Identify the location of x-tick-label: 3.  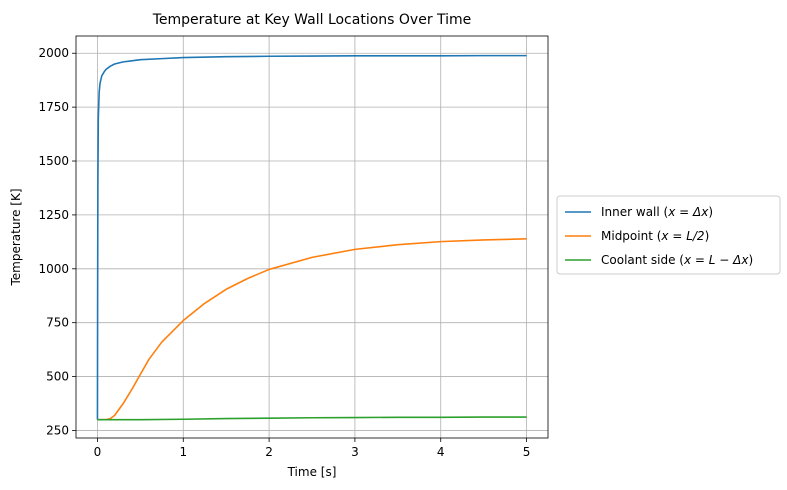
(355, 452).